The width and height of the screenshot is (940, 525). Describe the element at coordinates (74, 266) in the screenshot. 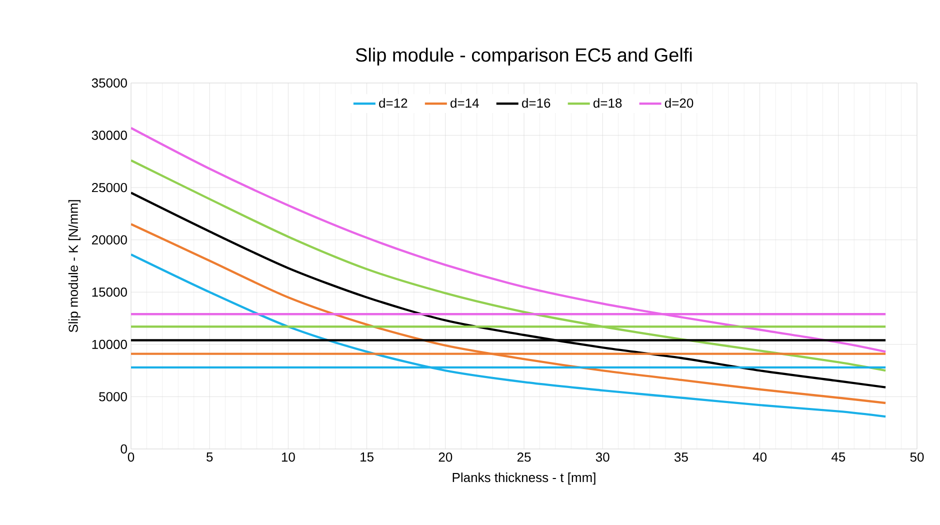

I see `y-axis-title: Slip module - K [N/mm]` at that location.